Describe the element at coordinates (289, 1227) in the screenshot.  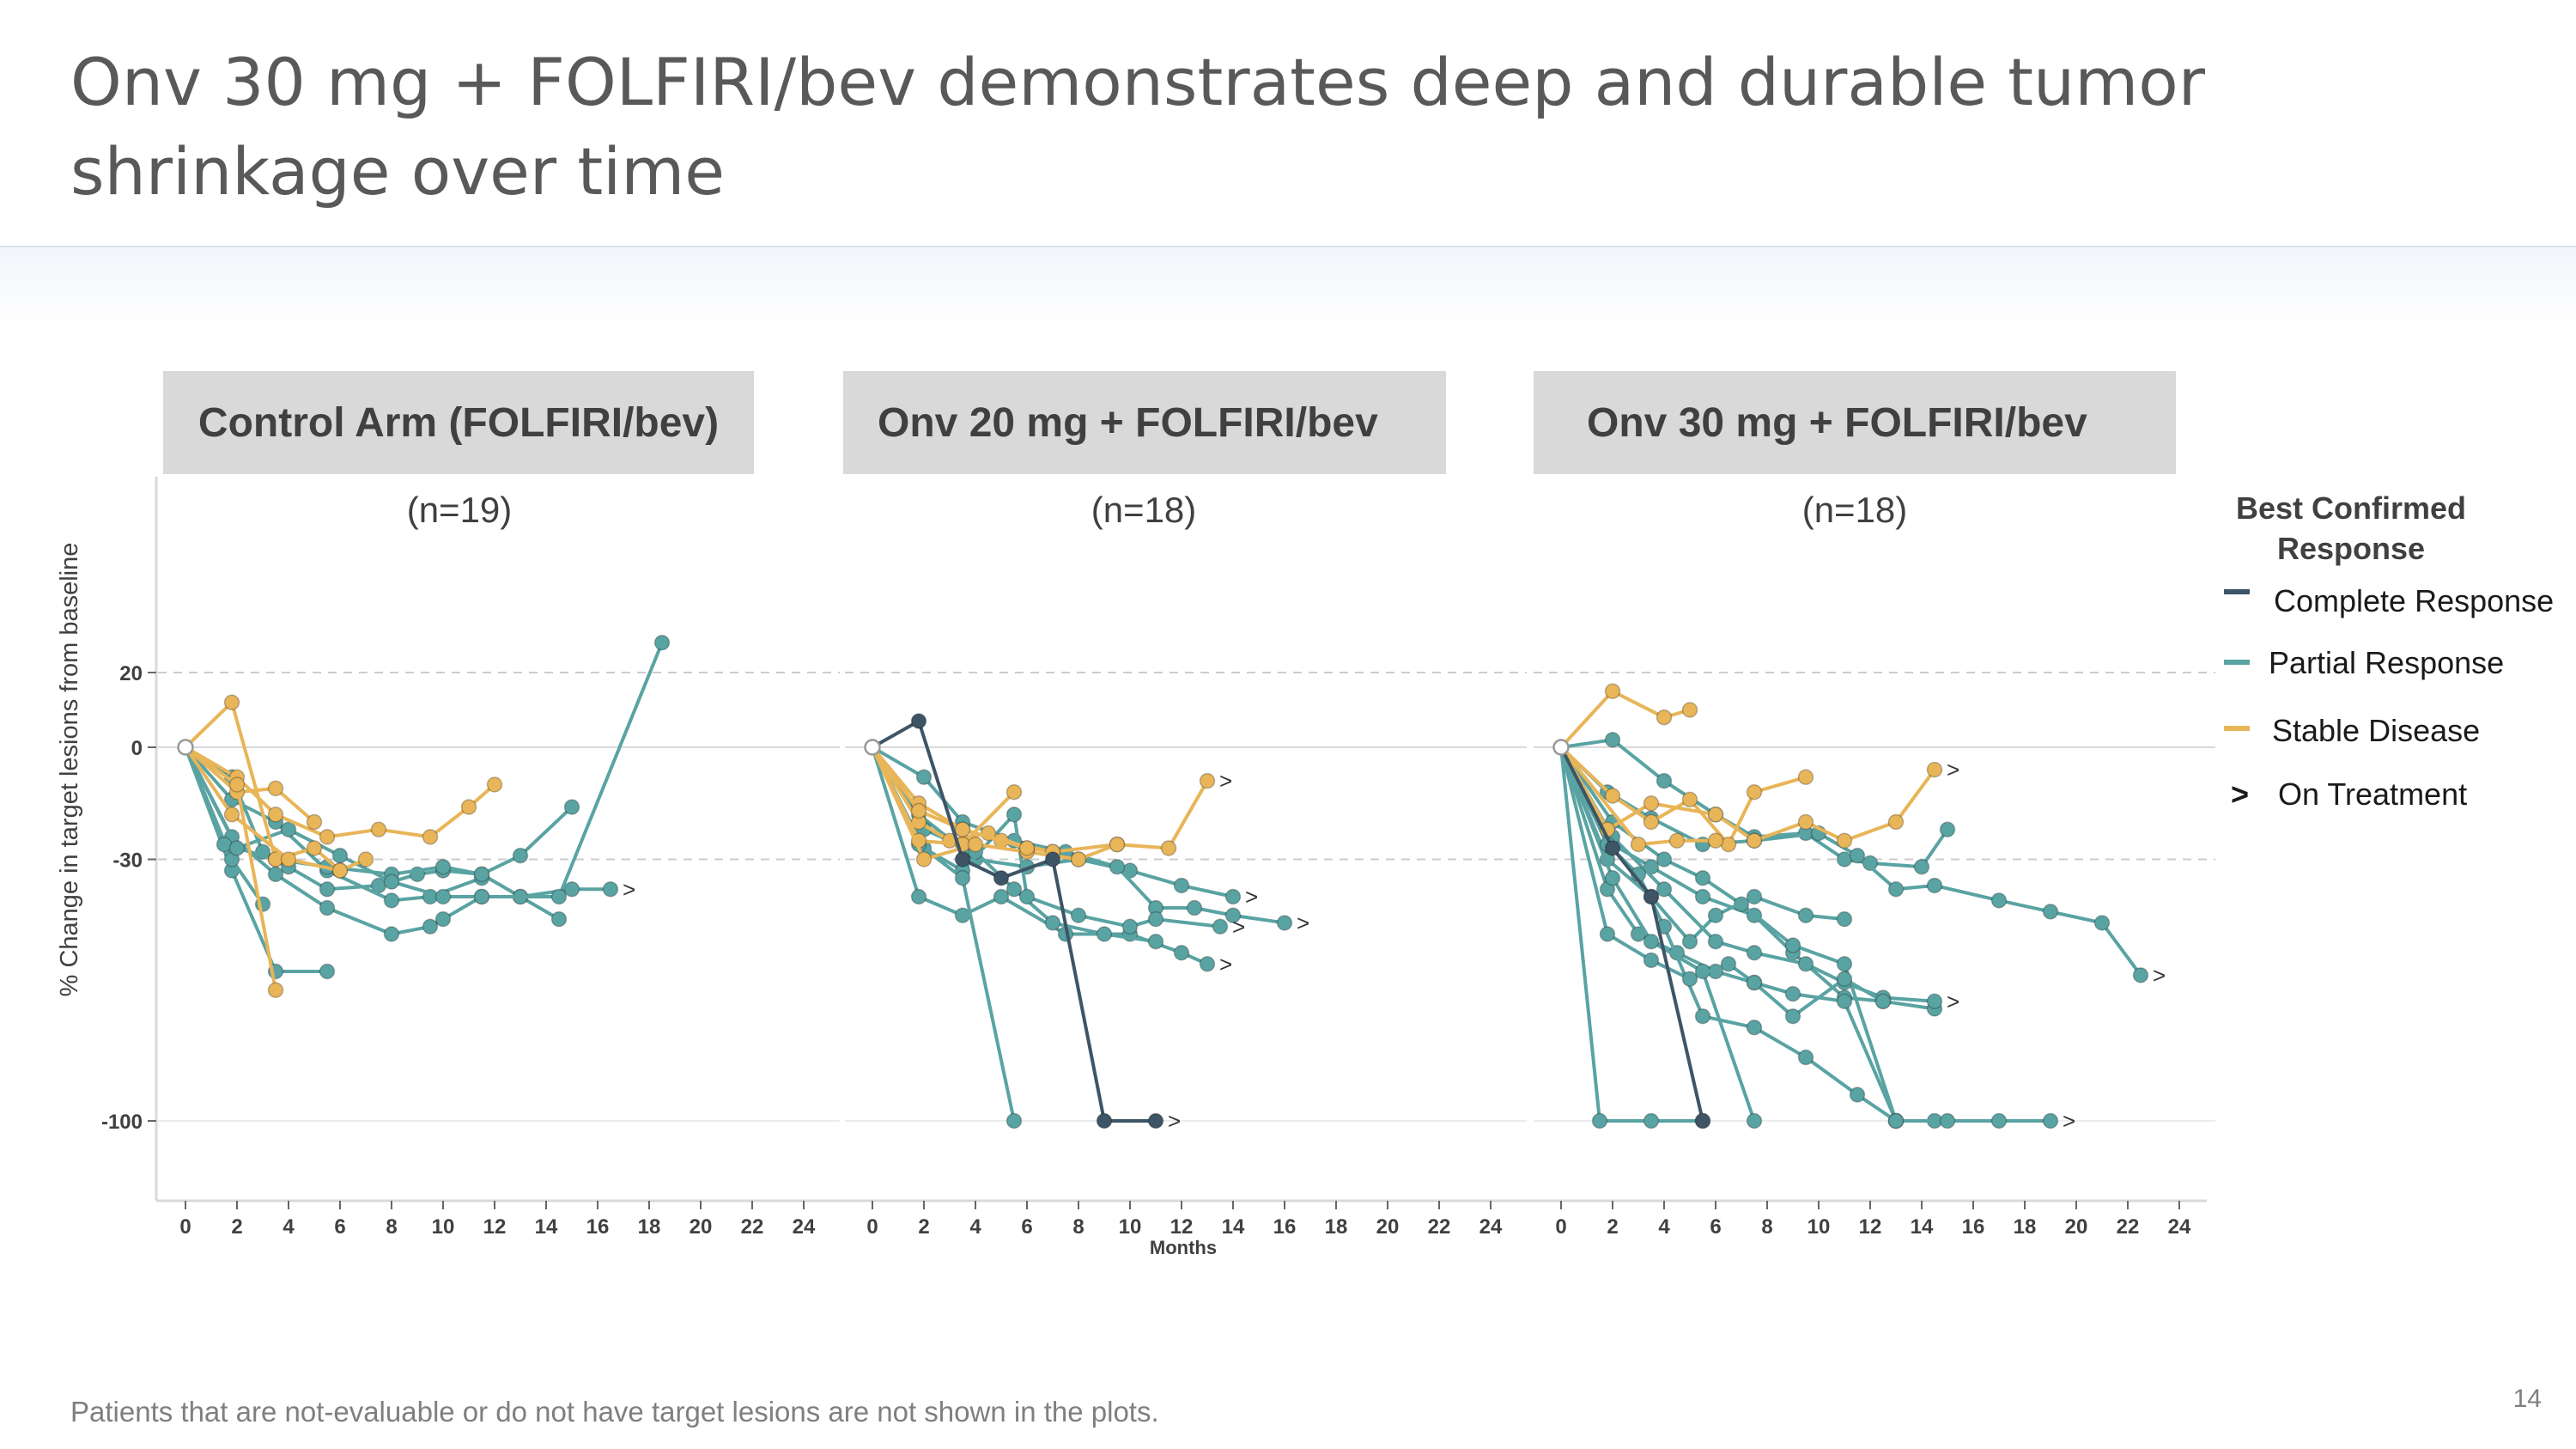
I see `x-tick-label: 4` at that location.